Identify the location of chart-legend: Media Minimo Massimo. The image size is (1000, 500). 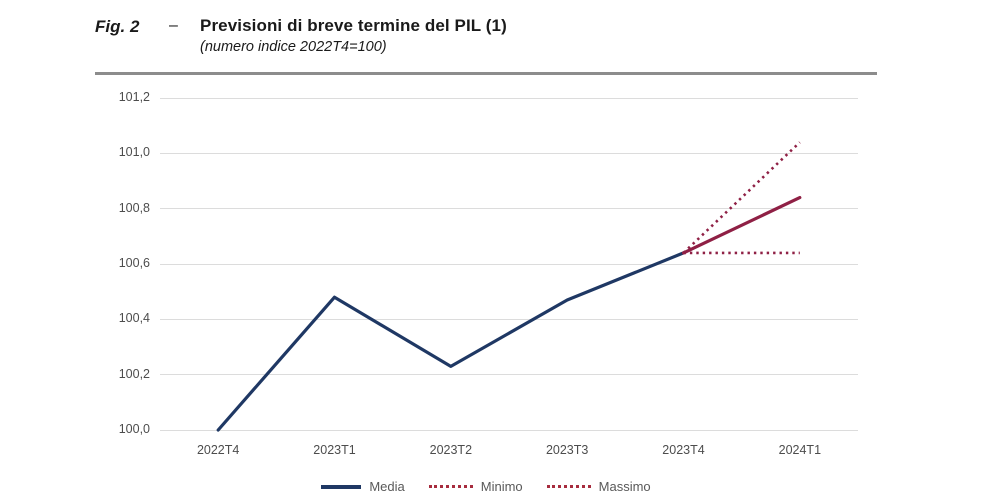
(486, 486).